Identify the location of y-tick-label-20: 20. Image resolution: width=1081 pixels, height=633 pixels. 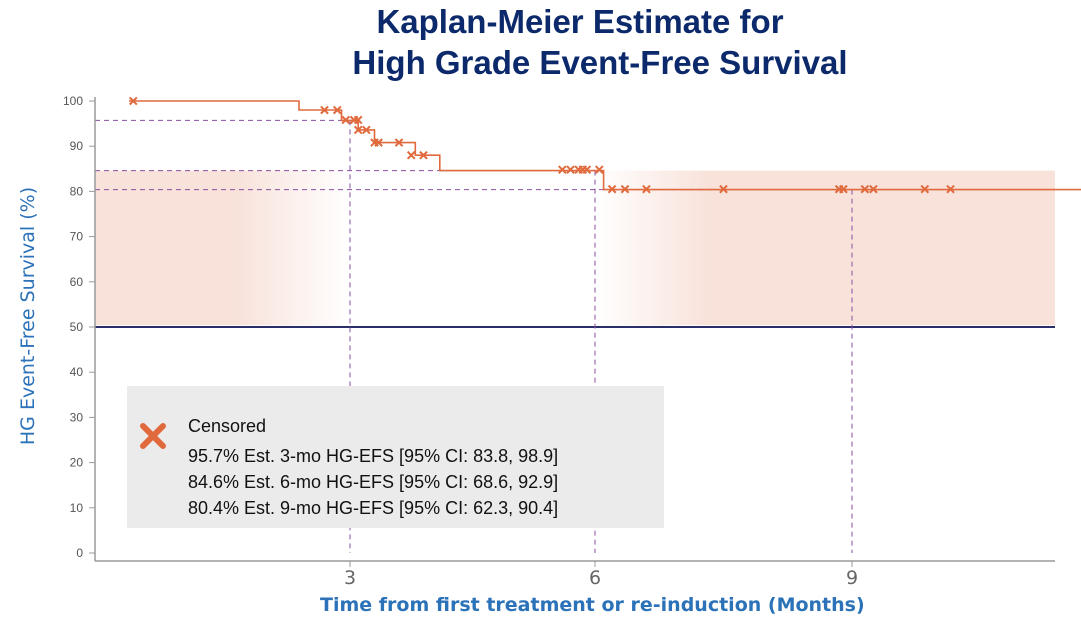
(77, 463).